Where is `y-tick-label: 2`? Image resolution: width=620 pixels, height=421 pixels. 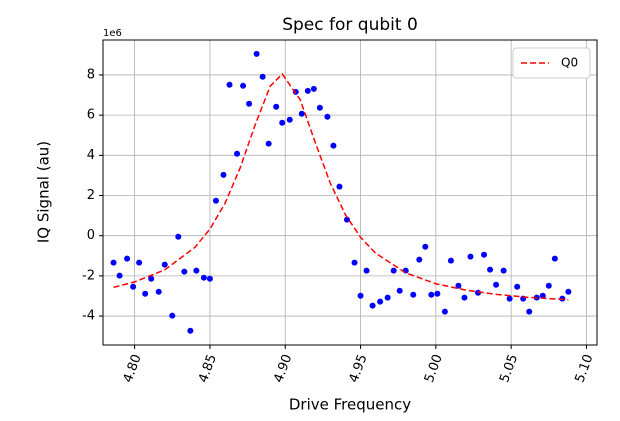
y-tick-label: 2 is located at coordinates (91, 195).